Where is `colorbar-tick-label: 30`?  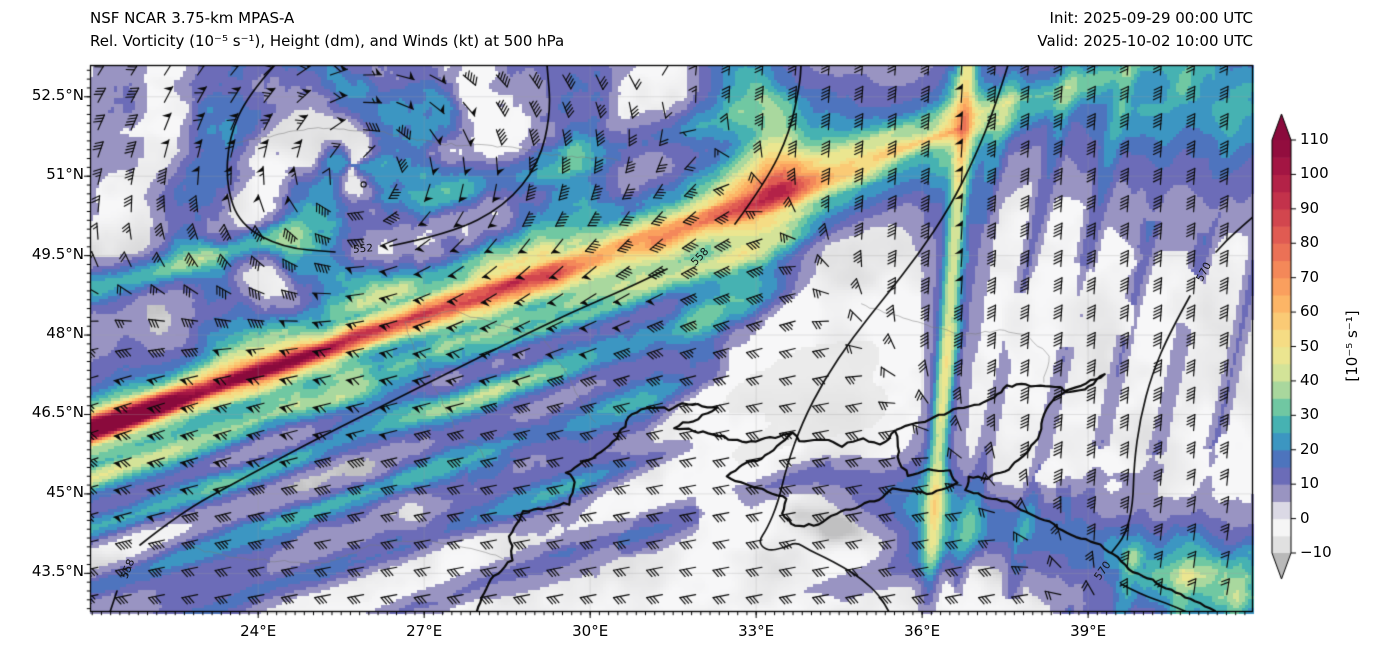
colorbar-tick-label: 30 is located at coordinates (1310, 414).